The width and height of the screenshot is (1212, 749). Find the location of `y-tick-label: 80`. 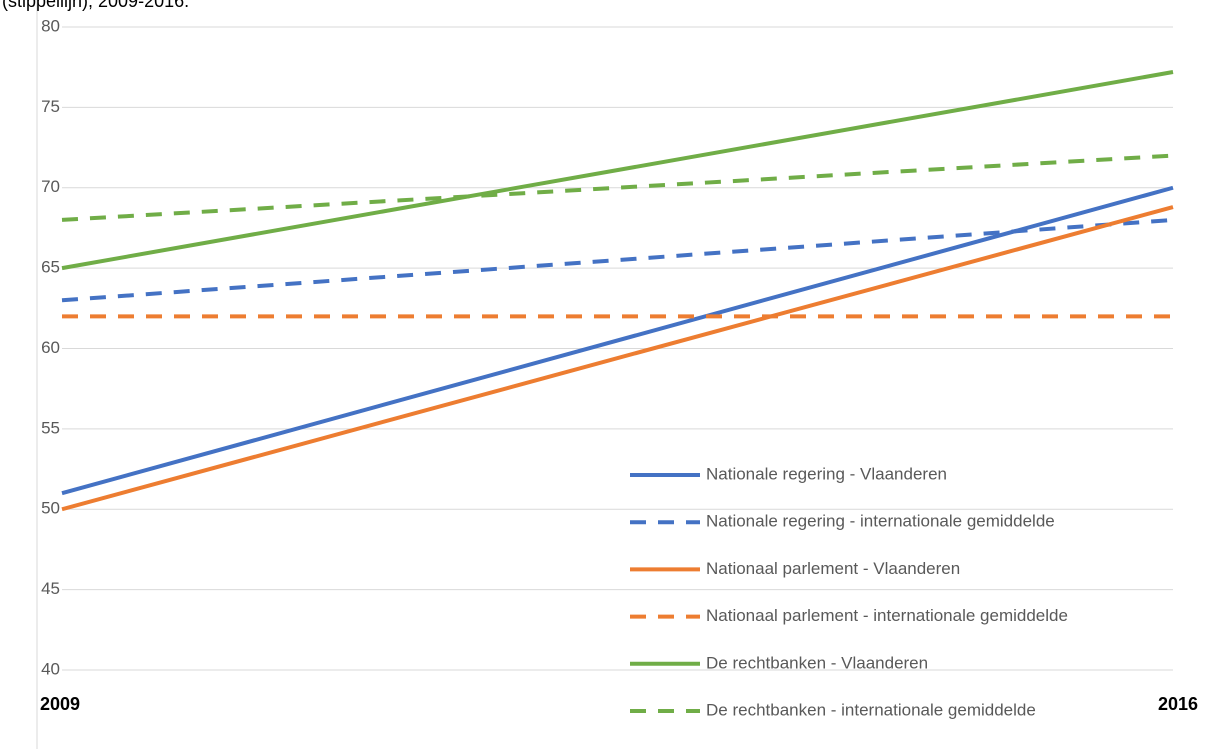

y-tick-label: 80 is located at coordinates (50, 25).